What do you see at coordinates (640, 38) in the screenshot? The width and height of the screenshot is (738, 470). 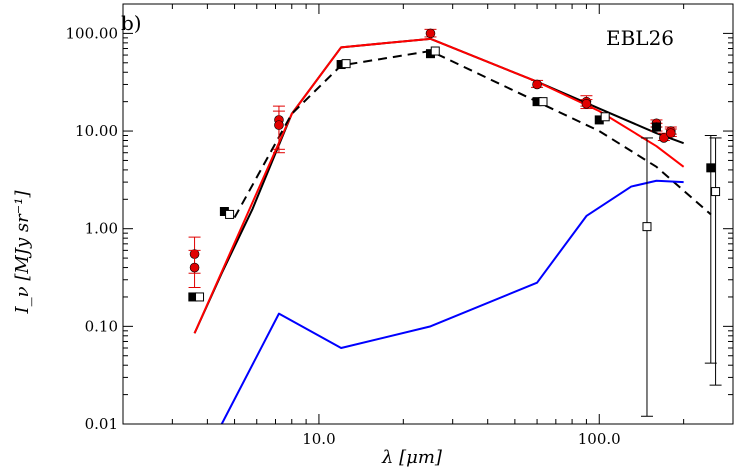 I see `chart-title: EBL26` at bounding box center [640, 38].